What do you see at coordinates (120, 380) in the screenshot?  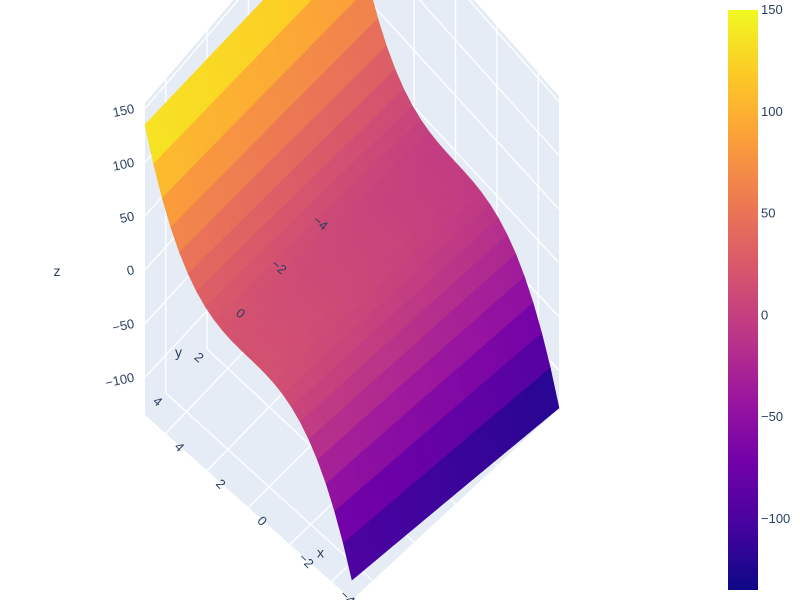 I see `z-tick-label: −100` at bounding box center [120, 380].